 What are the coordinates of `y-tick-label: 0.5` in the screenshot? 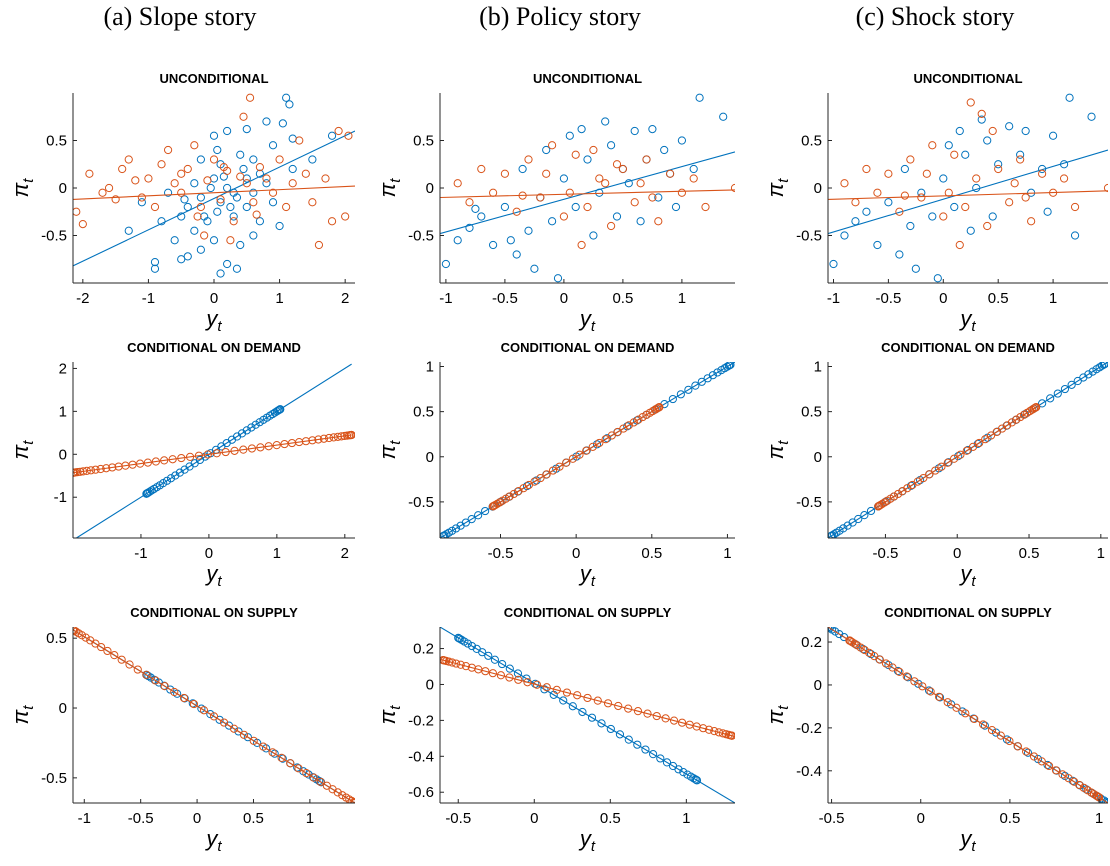 It's located at (423, 412).